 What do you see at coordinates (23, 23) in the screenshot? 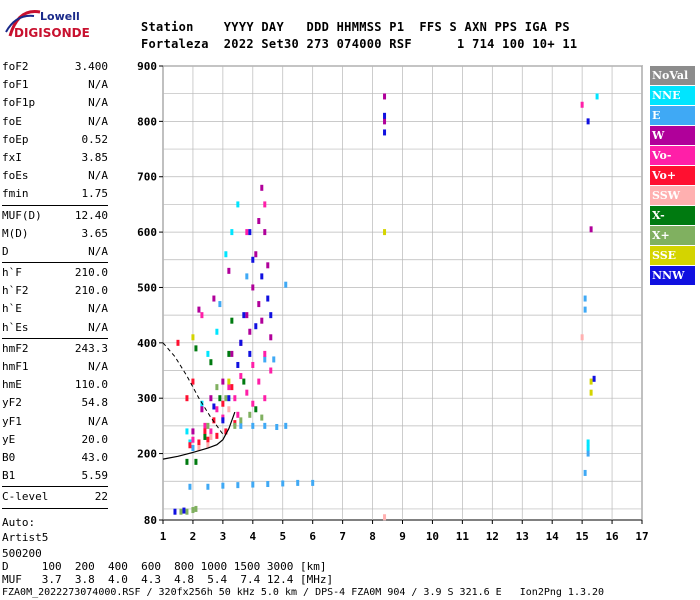
I see `logo-swoosh-icon` at bounding box center [23, 23].